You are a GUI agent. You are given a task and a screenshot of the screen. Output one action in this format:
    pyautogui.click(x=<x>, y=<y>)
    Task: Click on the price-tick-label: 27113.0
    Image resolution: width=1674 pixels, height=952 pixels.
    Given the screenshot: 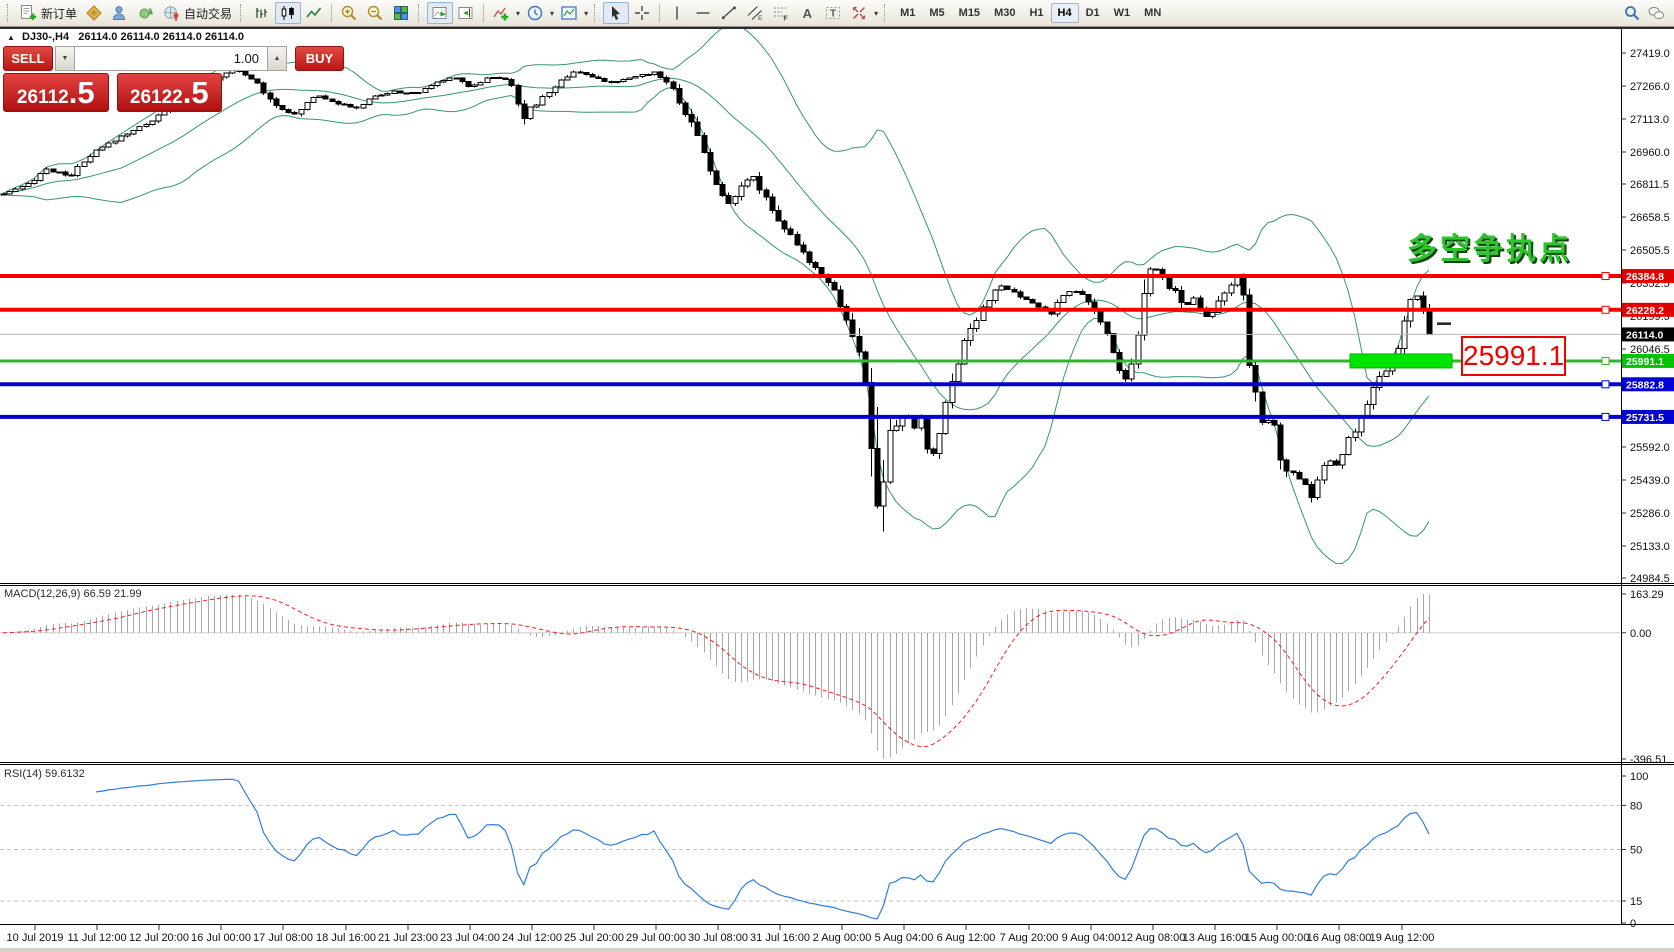 What is the action you would take?
    pyautogui.click(x=1649, y=120)
    